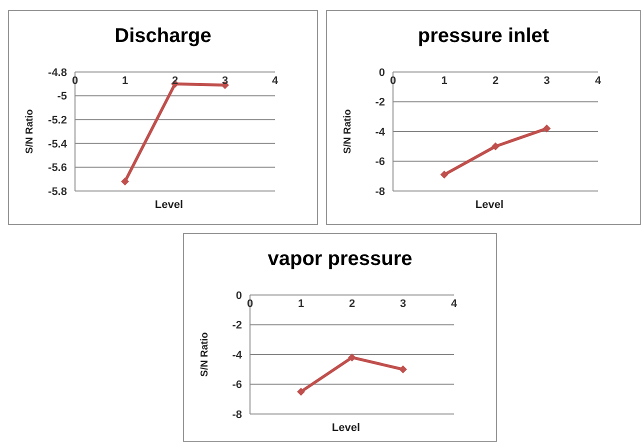  I want to click on chart-title: Discharge, so click(163, 36).